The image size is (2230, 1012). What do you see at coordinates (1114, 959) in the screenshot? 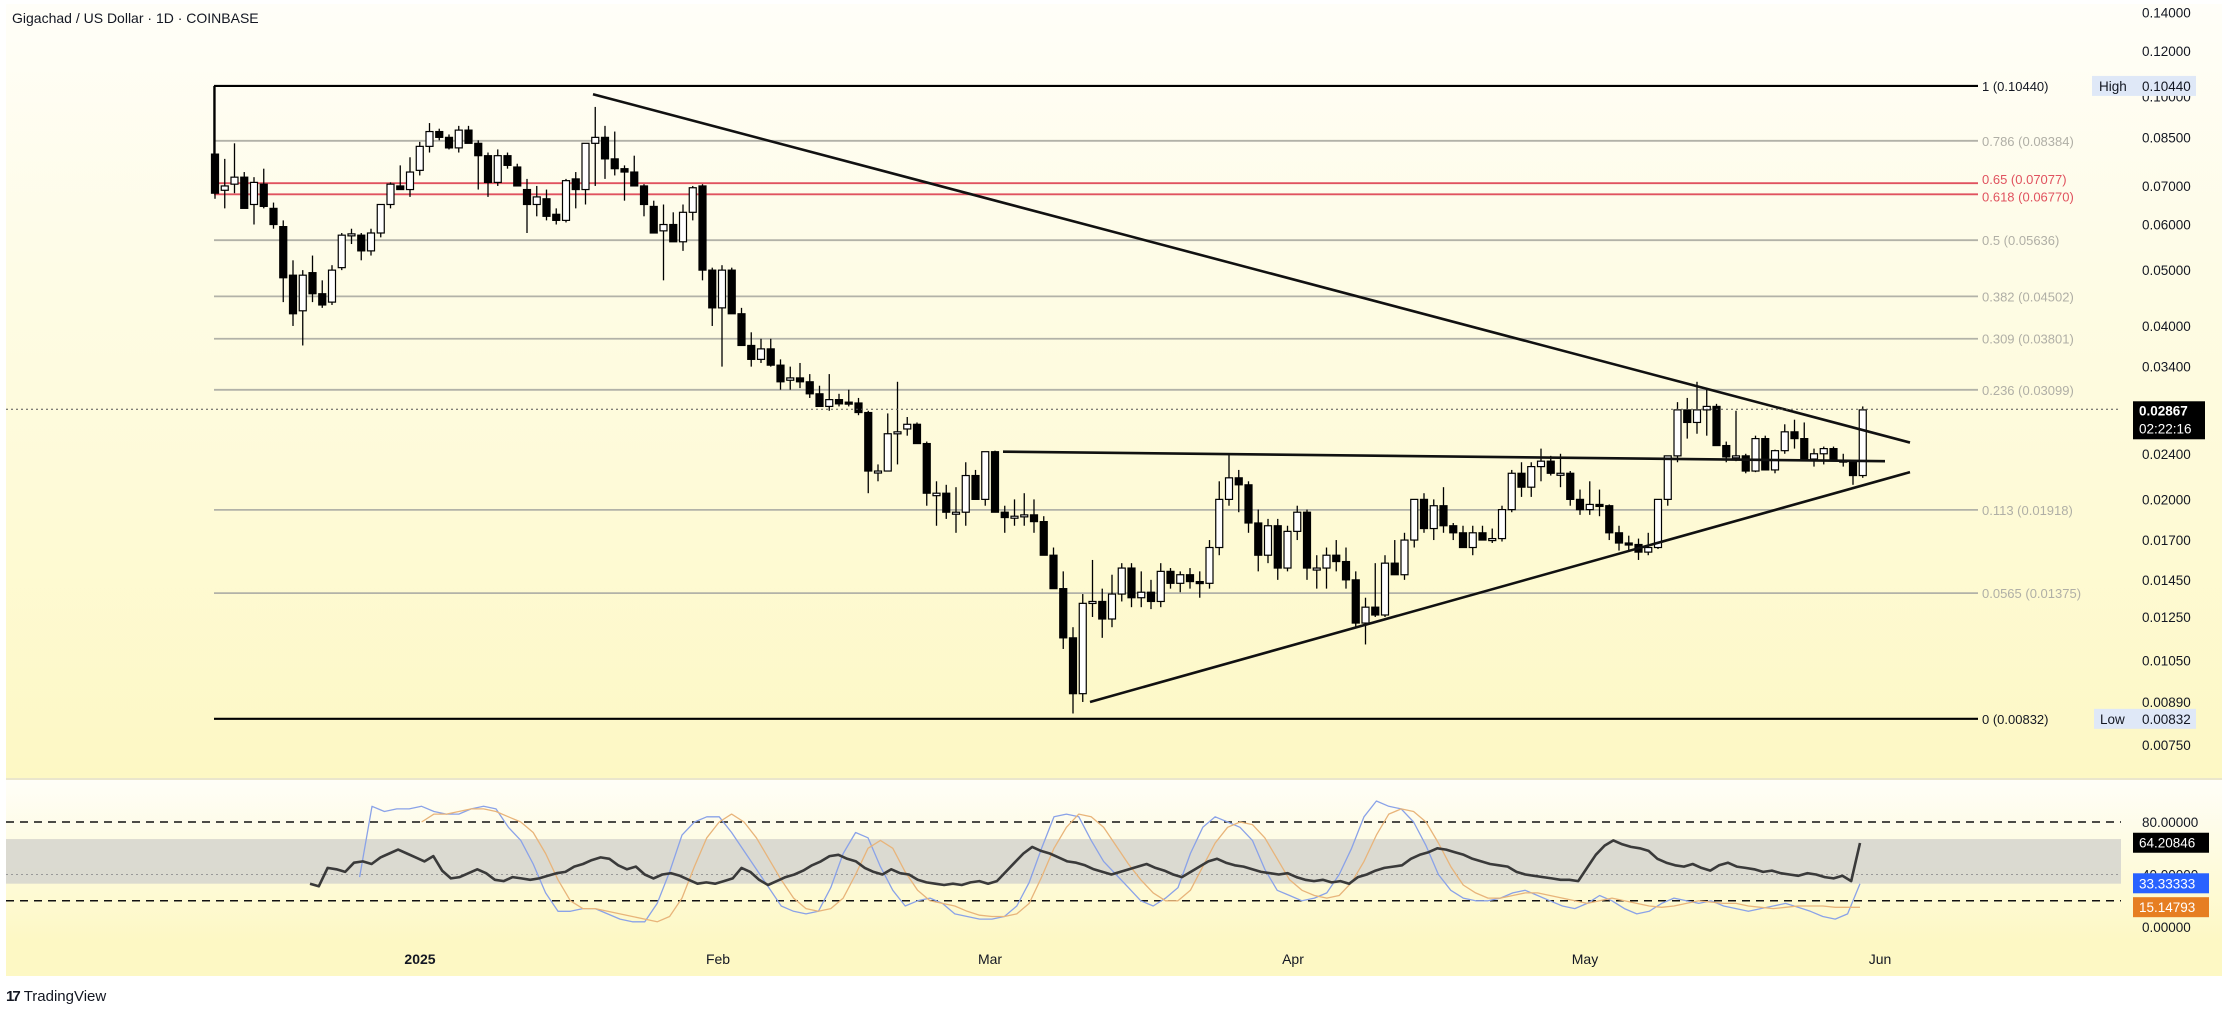
I see `time-axis` at bounding box center [1114, 959].